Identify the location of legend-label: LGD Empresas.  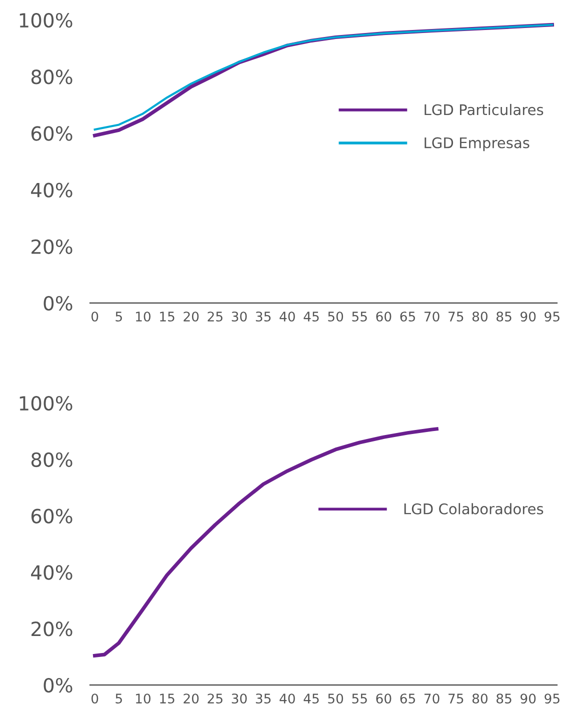
(477, 144).